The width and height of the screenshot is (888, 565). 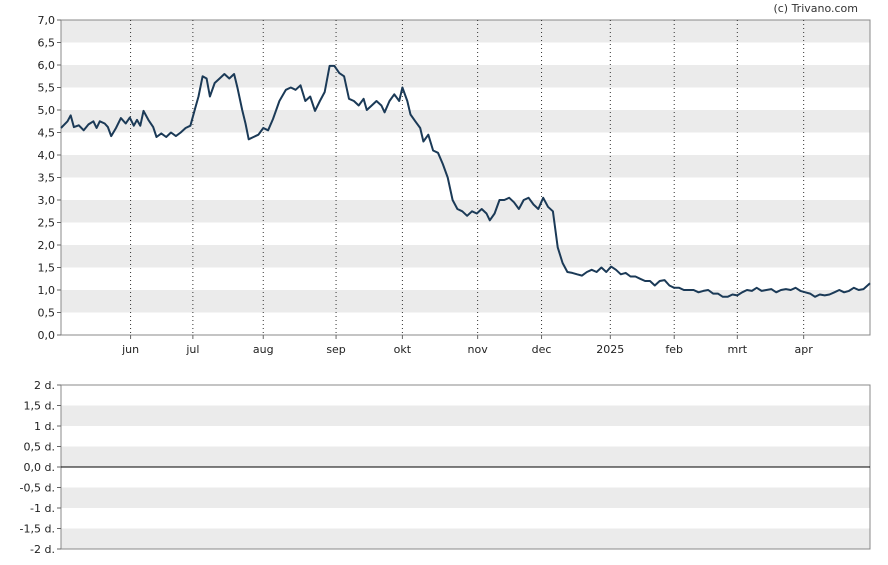 I want to click on y-tick-label: 0,5 d., so click(x=39, y=447).